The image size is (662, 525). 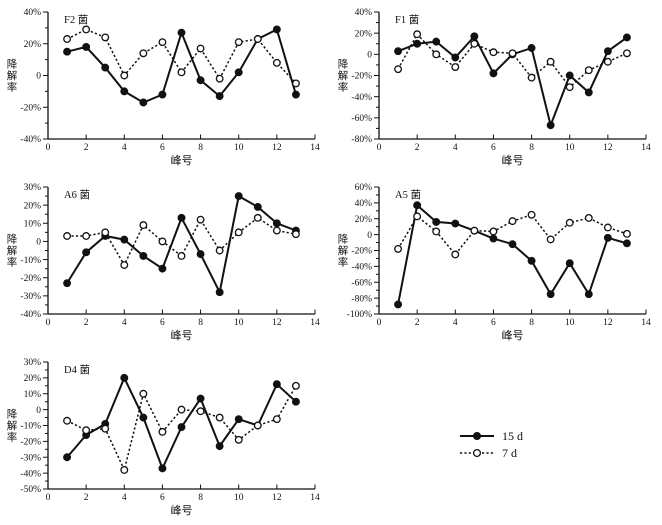 I want to click on y-tick-label: -10%, so click(x=30, y=427).